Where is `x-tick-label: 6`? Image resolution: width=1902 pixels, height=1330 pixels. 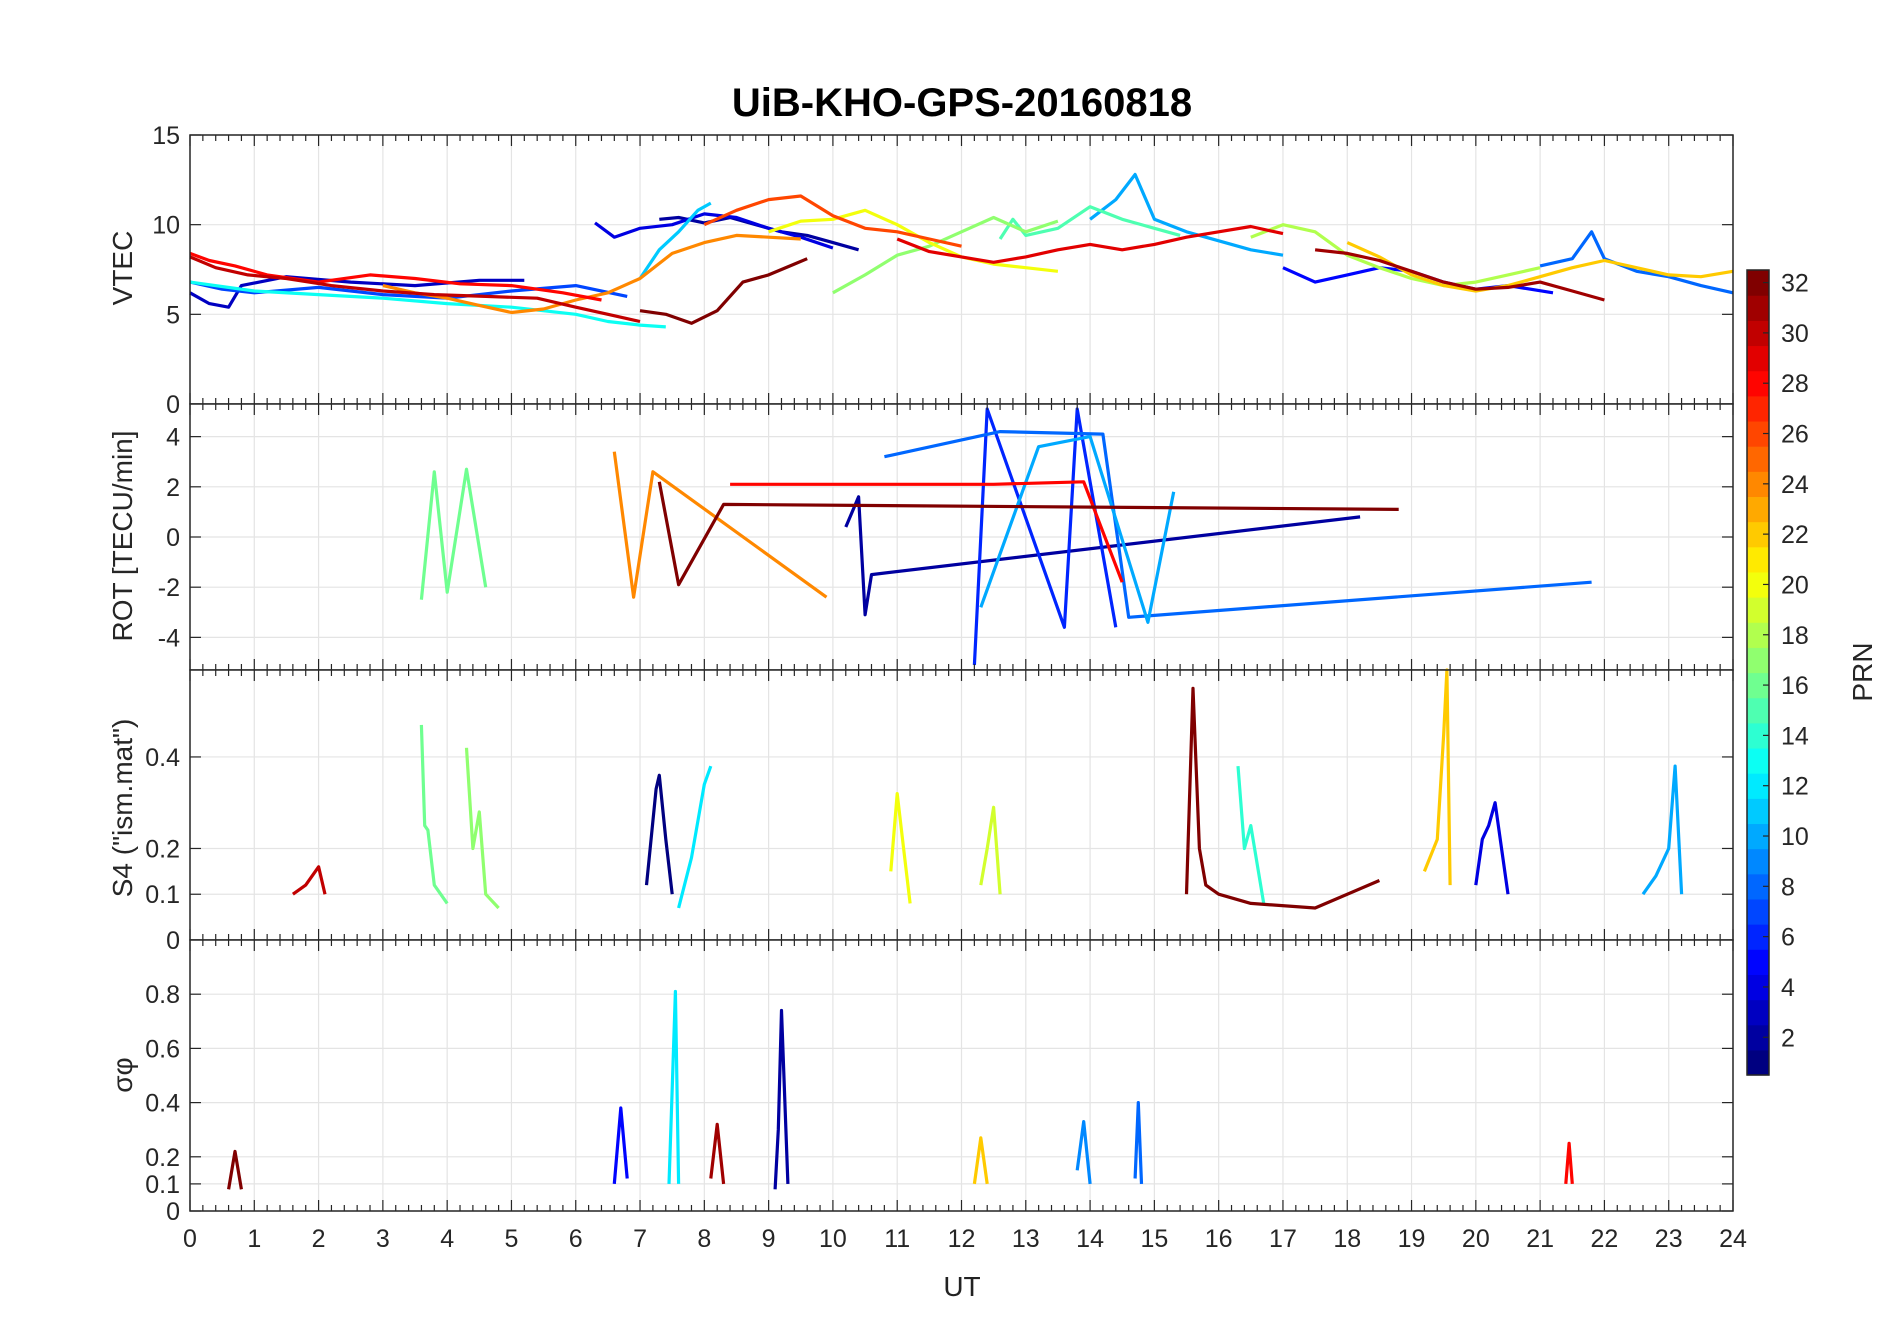
x-tick-label: 6 is located at coordinates (576, 1239).